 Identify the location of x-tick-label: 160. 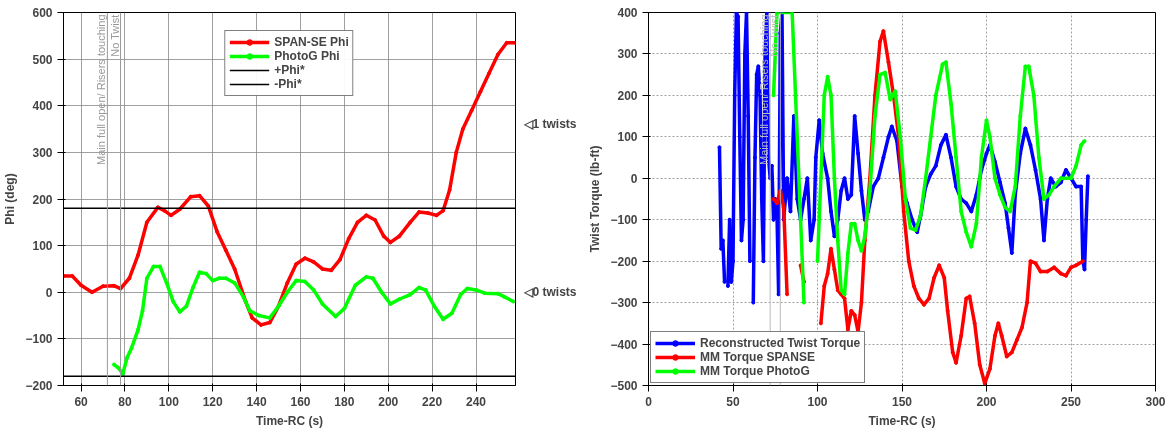
(300, 401).